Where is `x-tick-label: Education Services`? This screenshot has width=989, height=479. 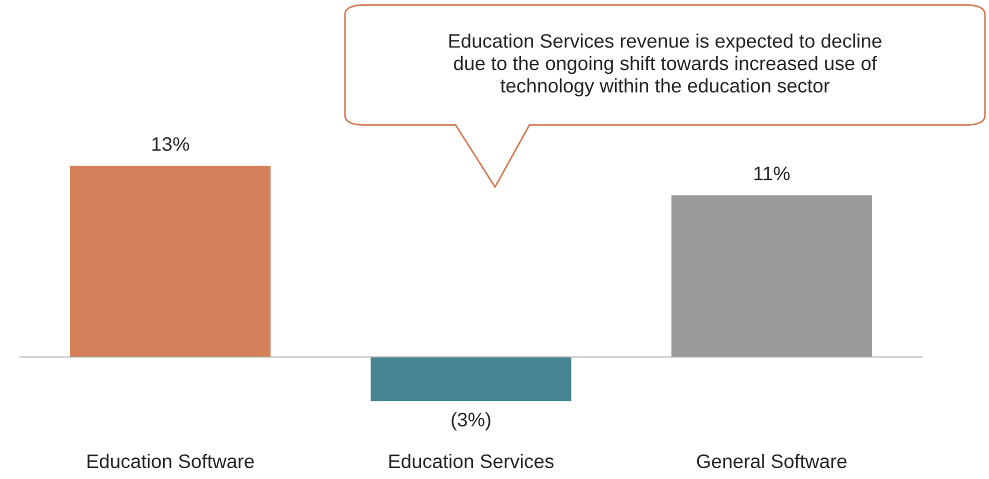 x-tick-label: Education Services is located at coordinates (471, 461).